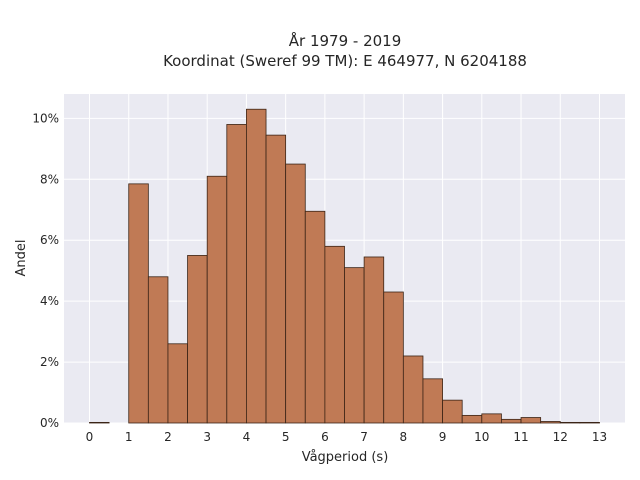 The width and height of the screenshot is (640, 480). Describe the element at coordinates (599, 437) in the screenshot. I see `x-tick-label: 13` at that location.